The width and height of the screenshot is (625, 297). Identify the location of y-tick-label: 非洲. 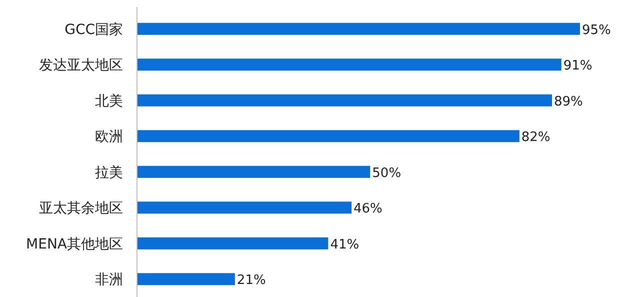
(109, 280).